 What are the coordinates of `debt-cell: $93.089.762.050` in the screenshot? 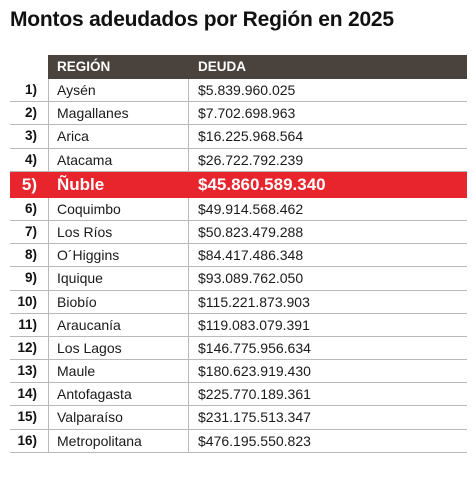 It's located at (251, 278).